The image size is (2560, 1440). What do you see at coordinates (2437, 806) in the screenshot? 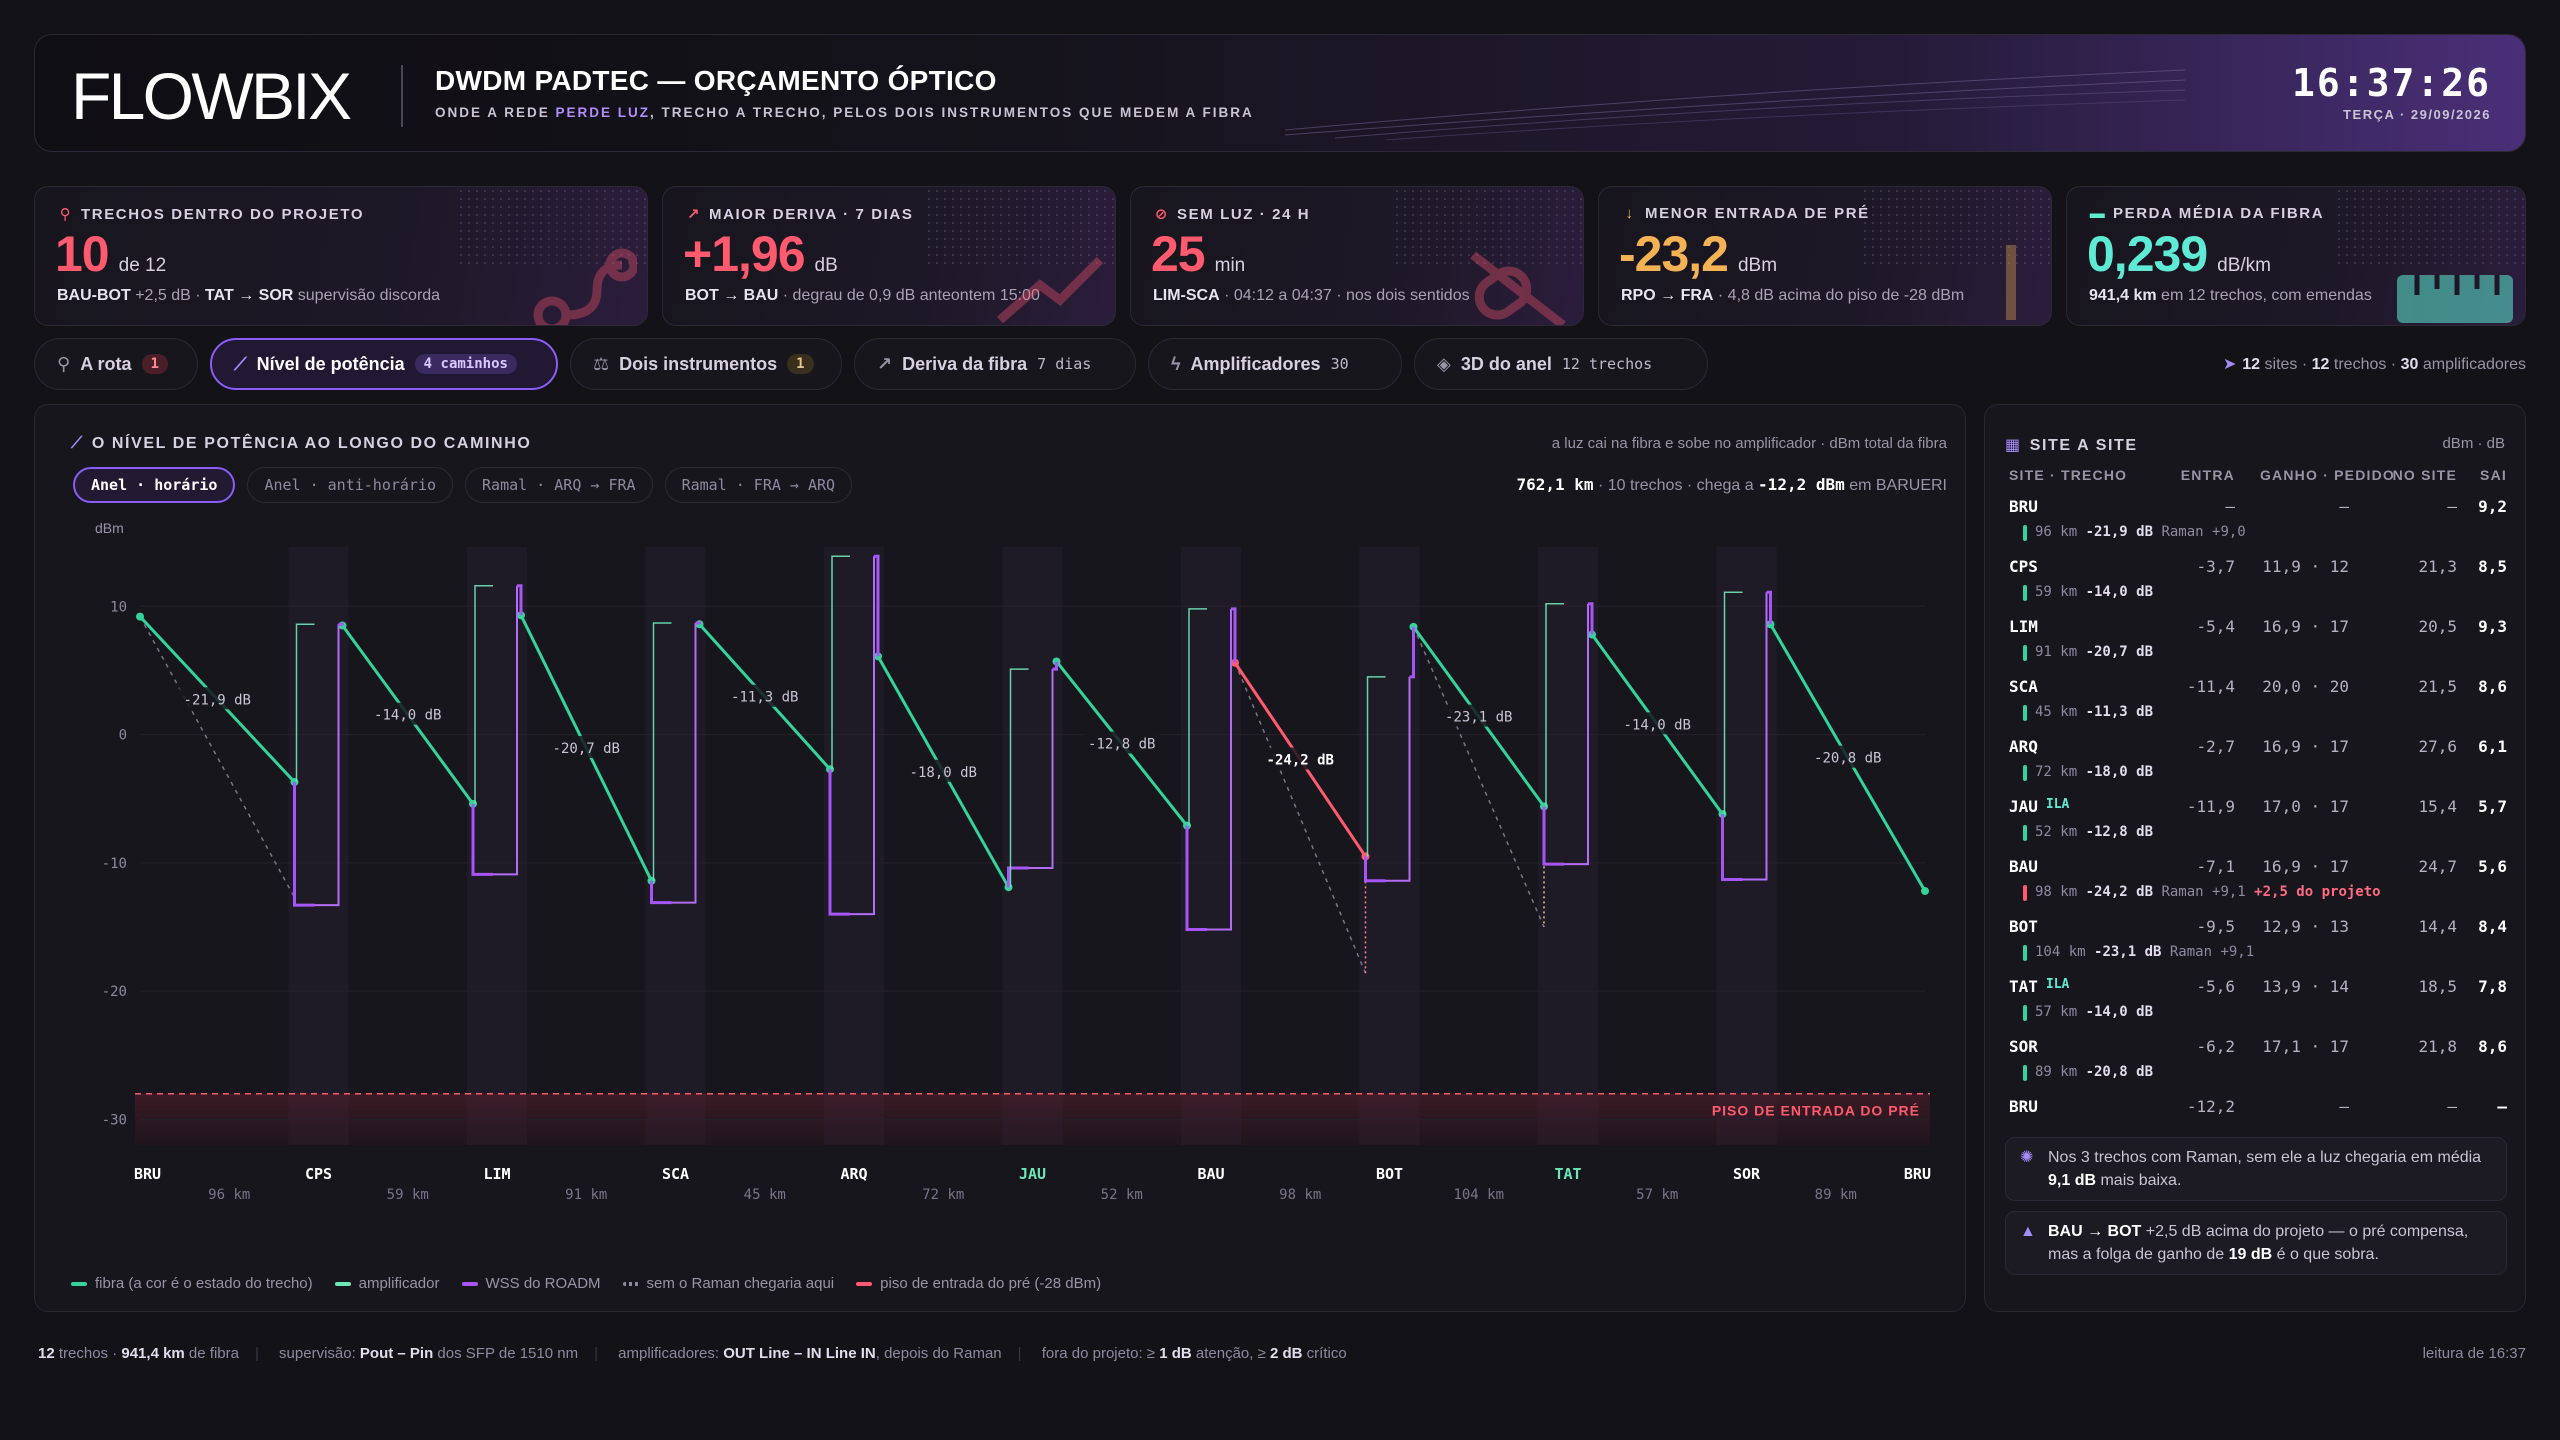
I see `site-no-site: 15,4` at bounding box center [2437, 806].